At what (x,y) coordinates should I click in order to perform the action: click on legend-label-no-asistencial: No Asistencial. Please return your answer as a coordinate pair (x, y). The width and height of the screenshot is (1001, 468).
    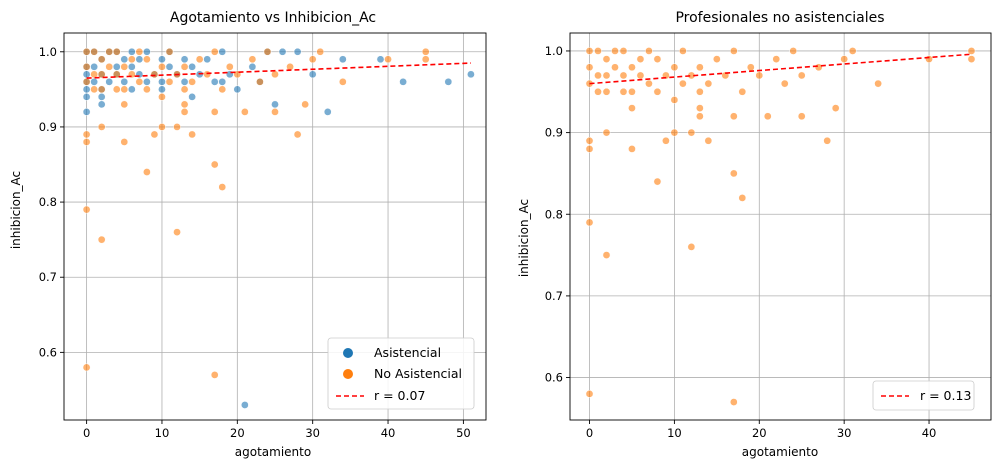
    Looking at the image, I should click on (418, 373).